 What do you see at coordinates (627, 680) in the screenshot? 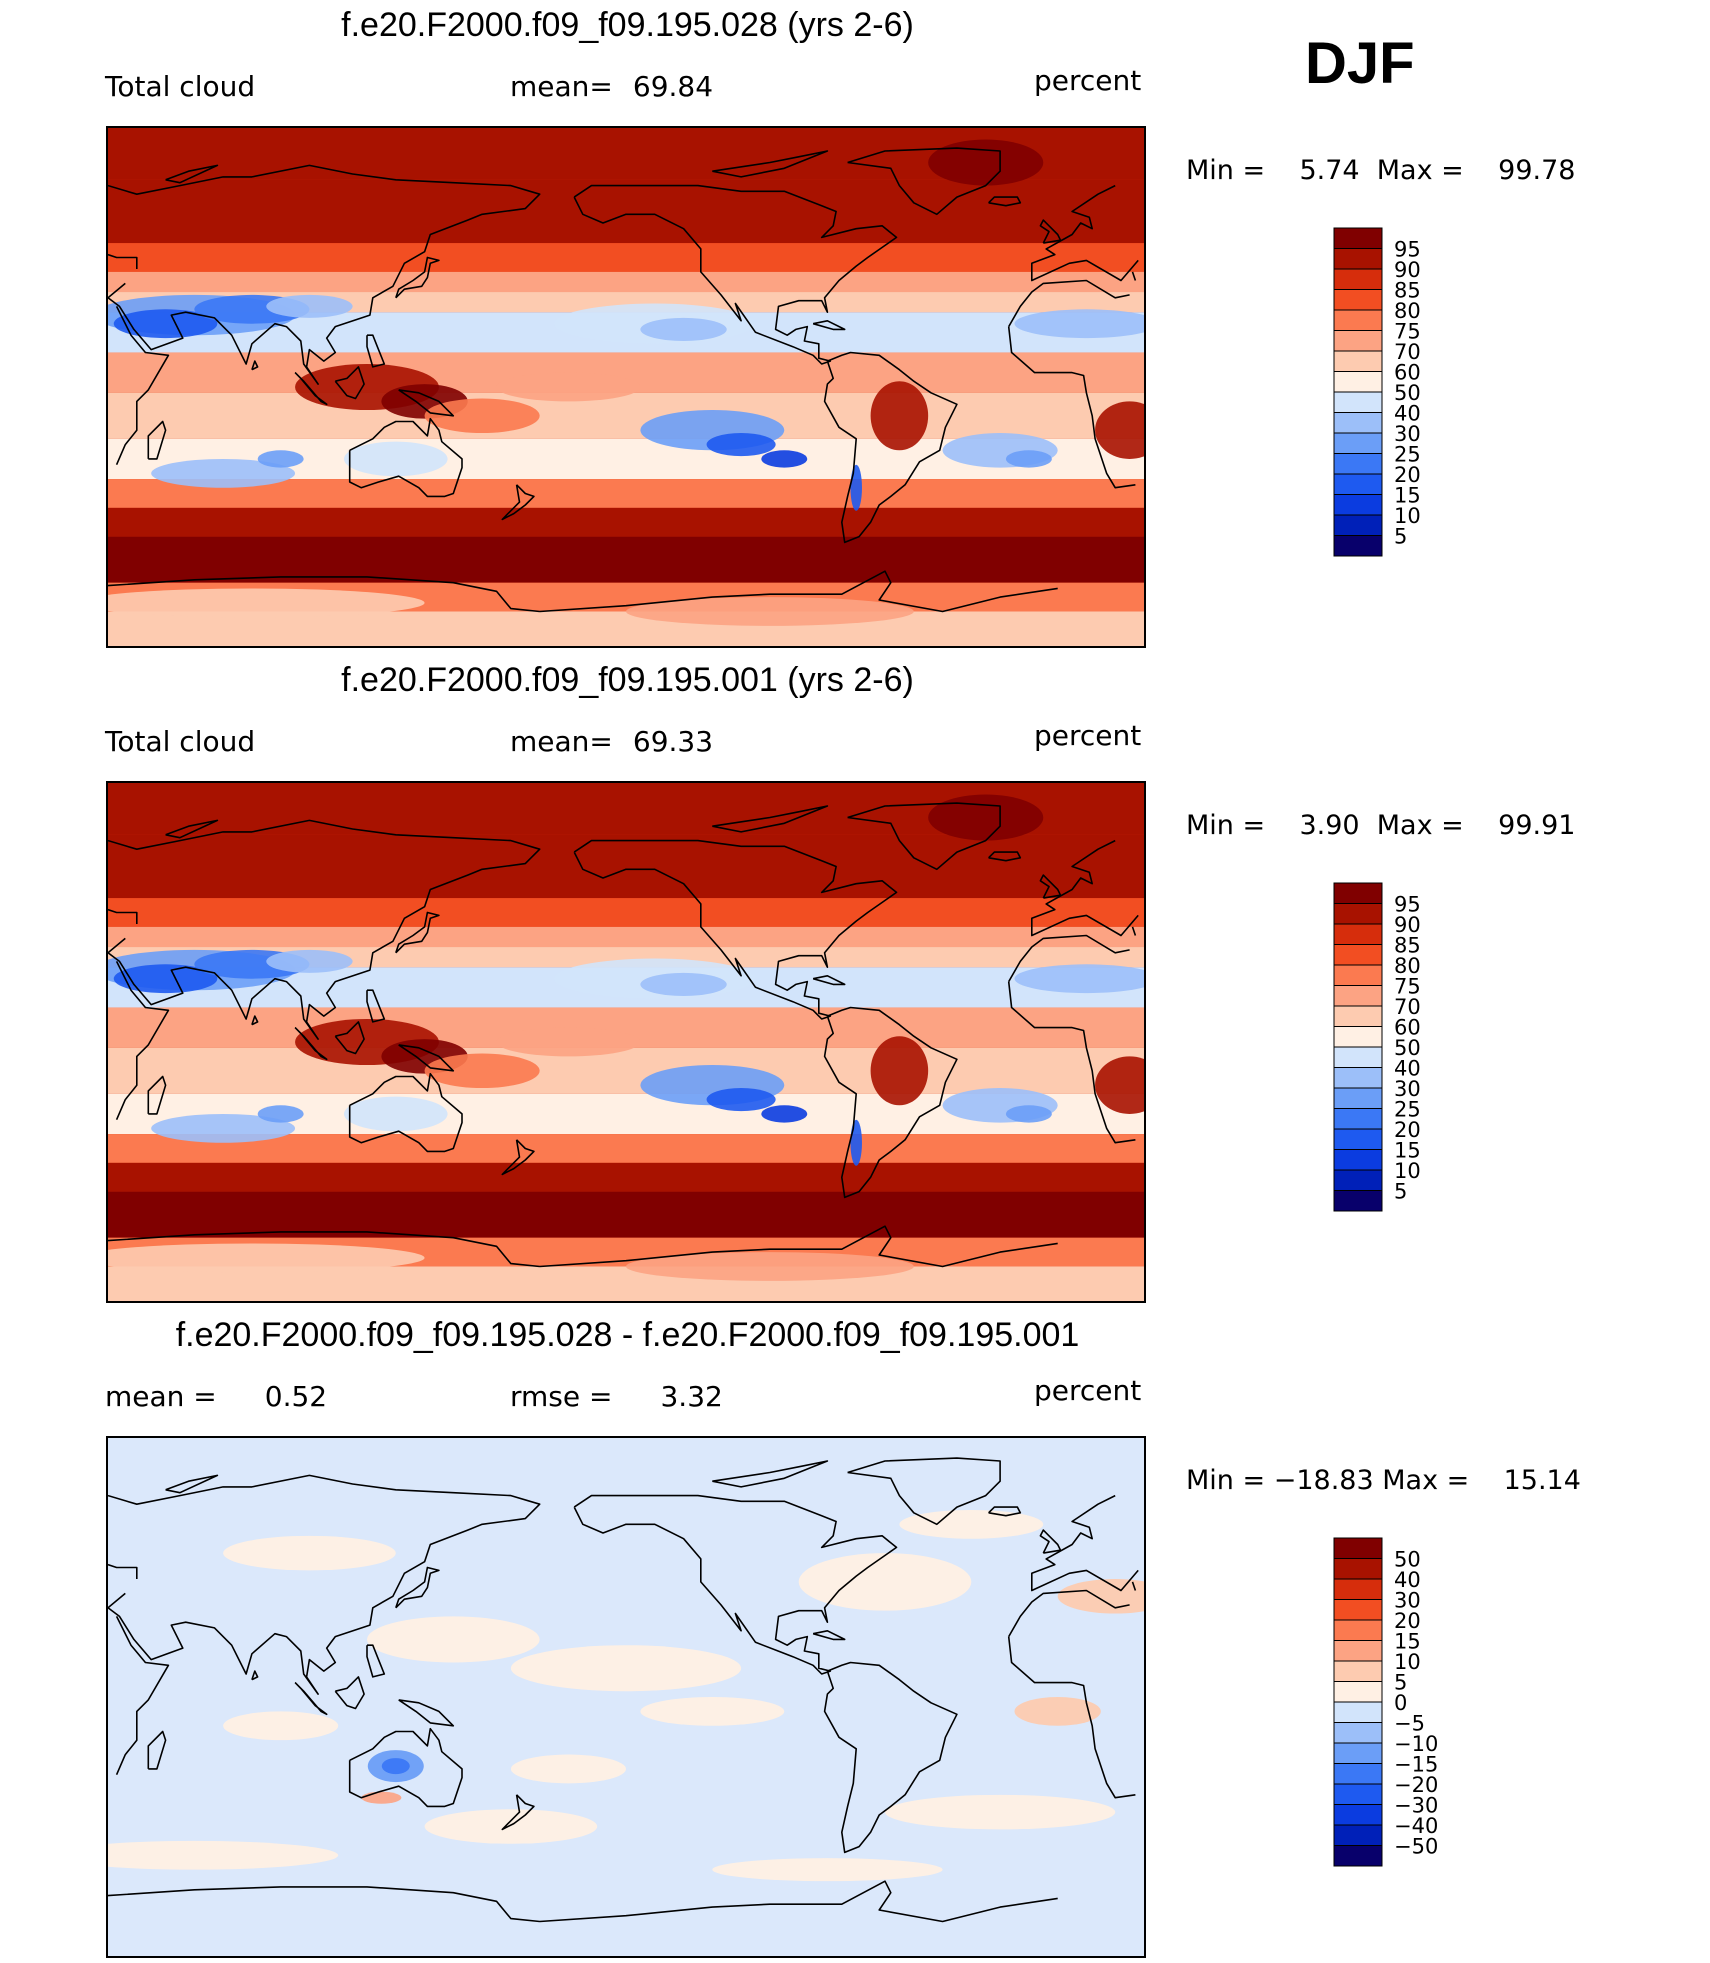
I see `panel-title: f.e20.F2000.f09_f09.195.001 (yrs 2-6)` at bounding box center [627, 680].